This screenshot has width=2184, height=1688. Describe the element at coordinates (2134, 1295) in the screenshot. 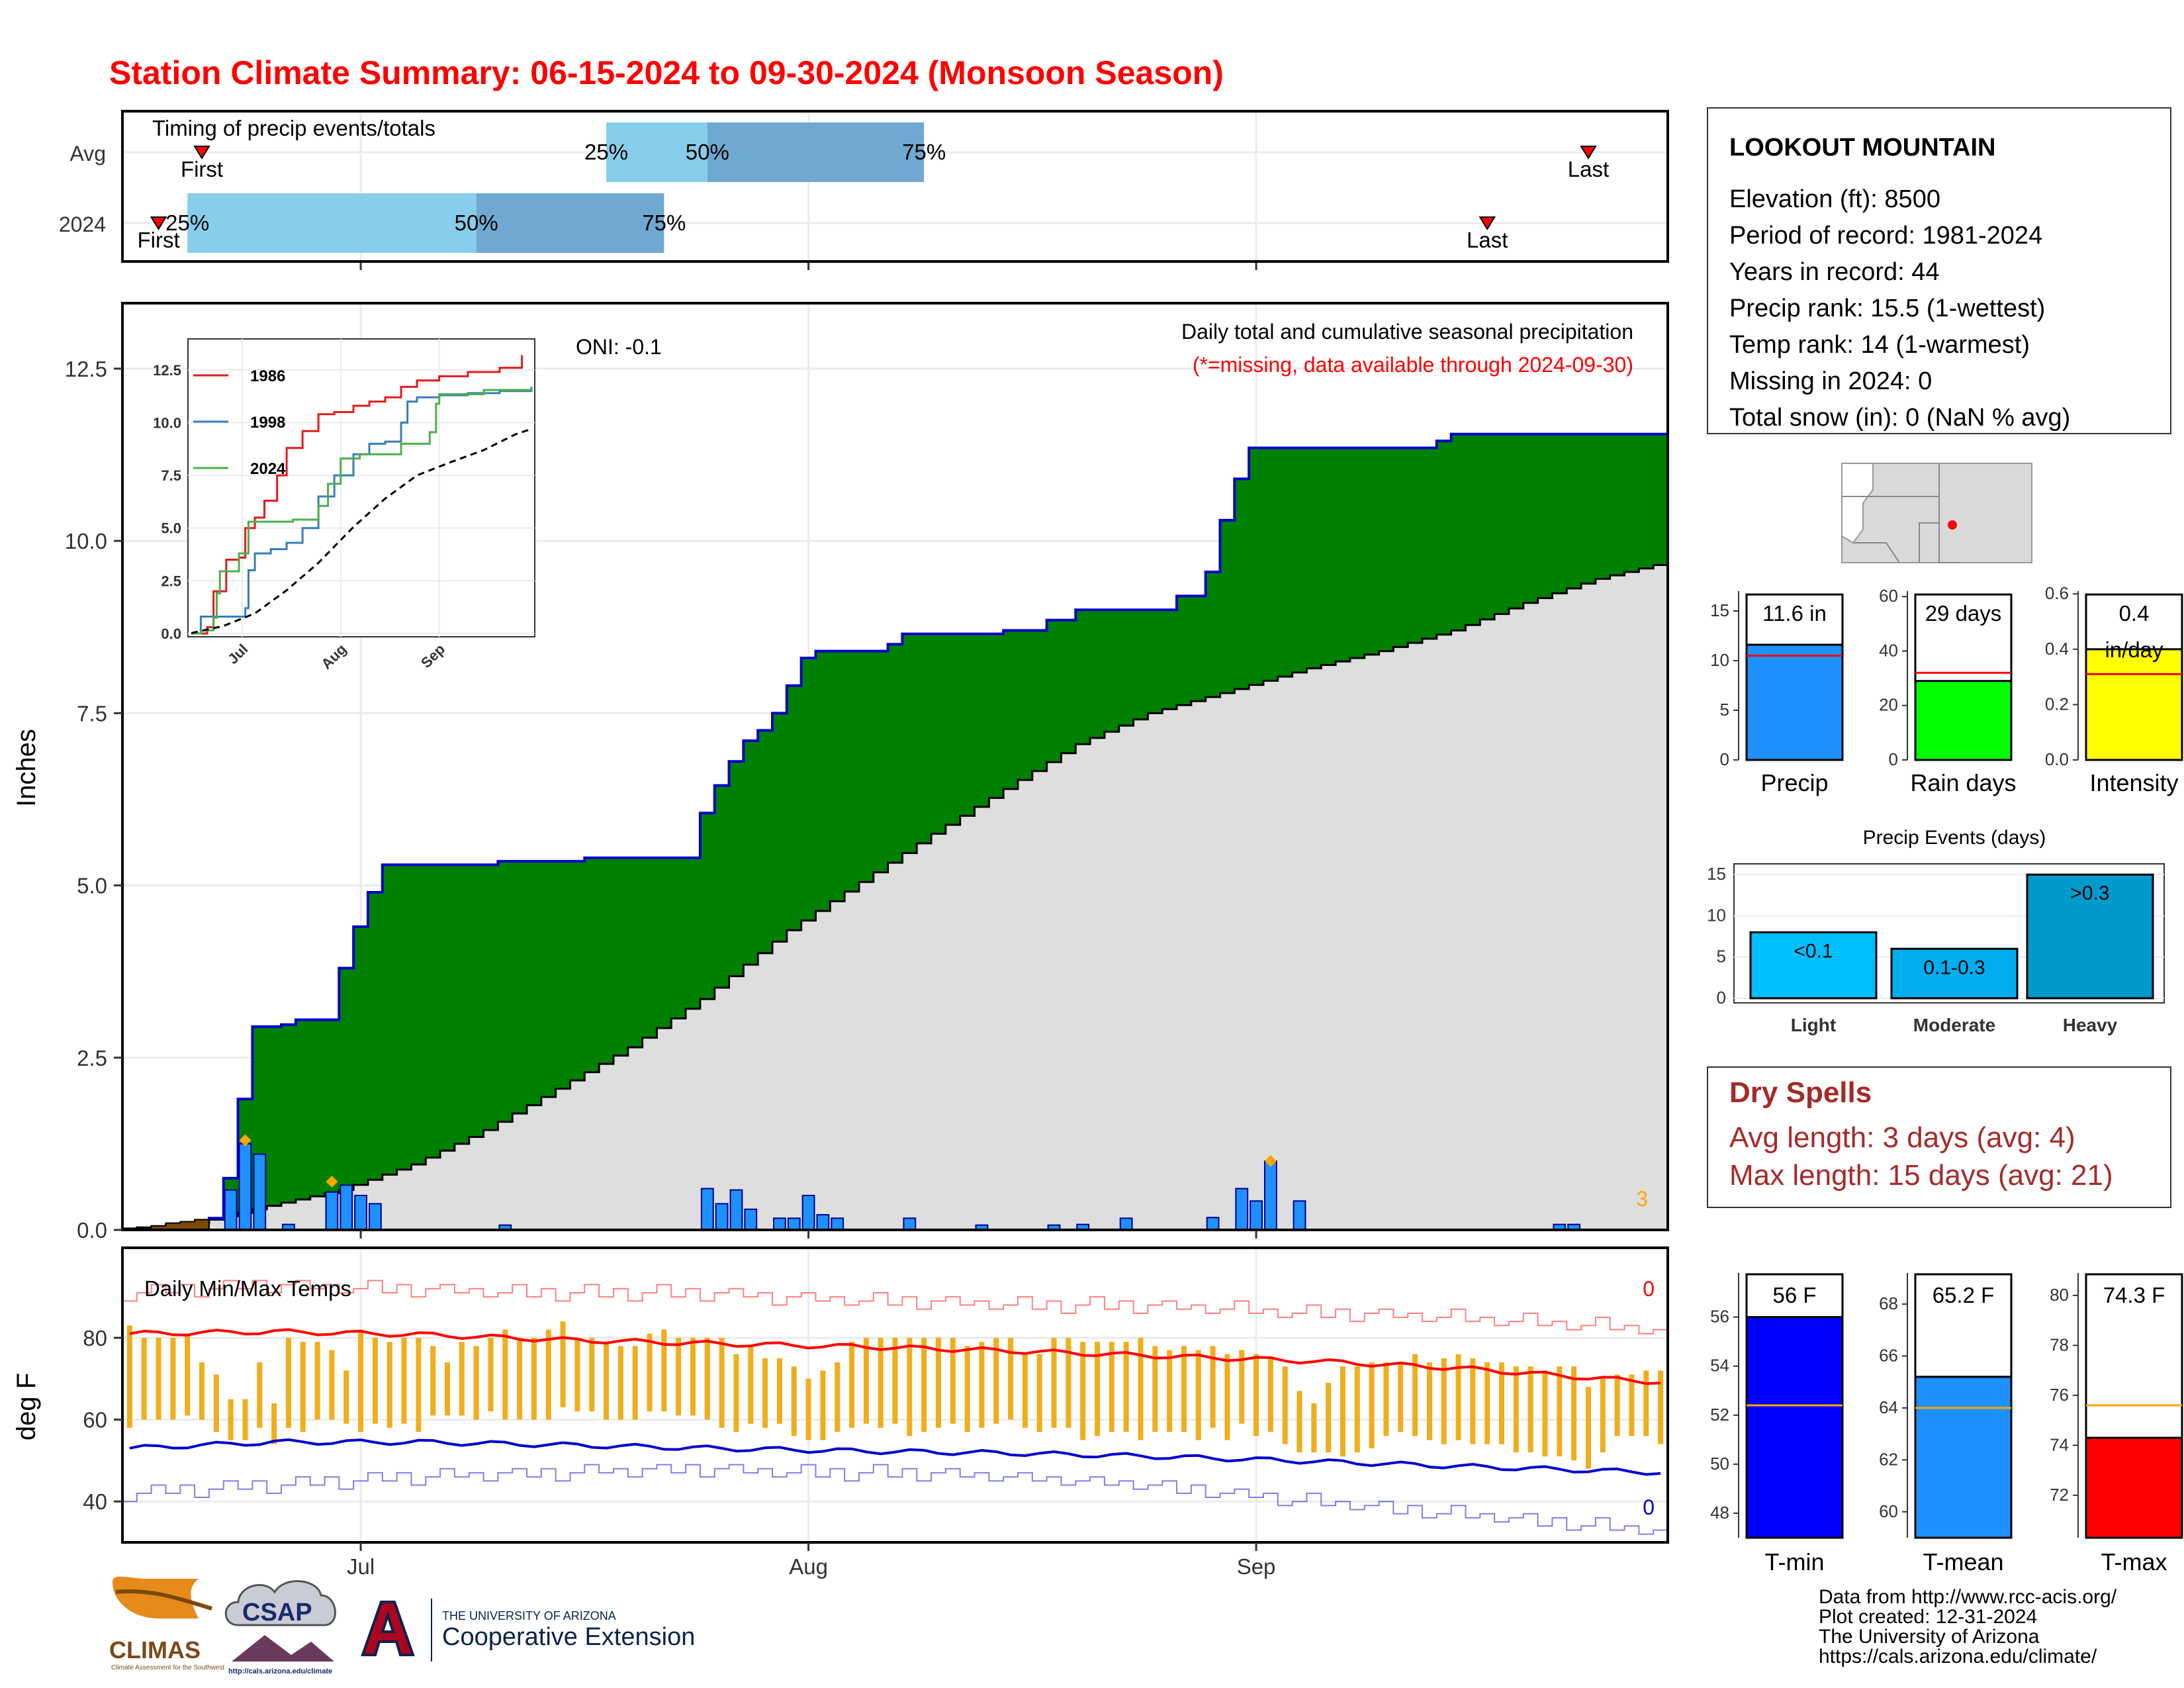

I see `temp-bar-value-label: 74.3 F` at that location.